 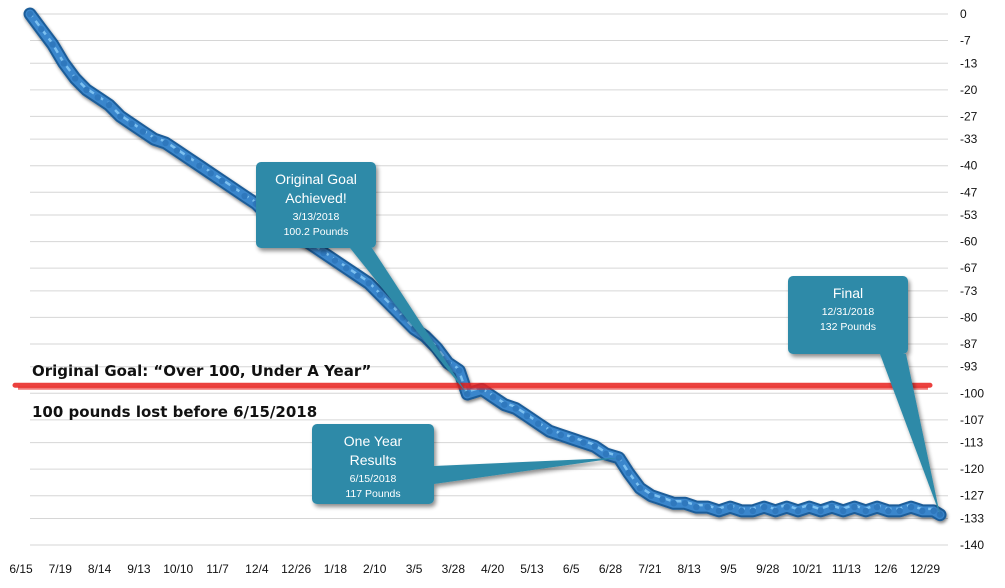 I want to click on x-tick-label: 6/5, so click(x=571, y=569).